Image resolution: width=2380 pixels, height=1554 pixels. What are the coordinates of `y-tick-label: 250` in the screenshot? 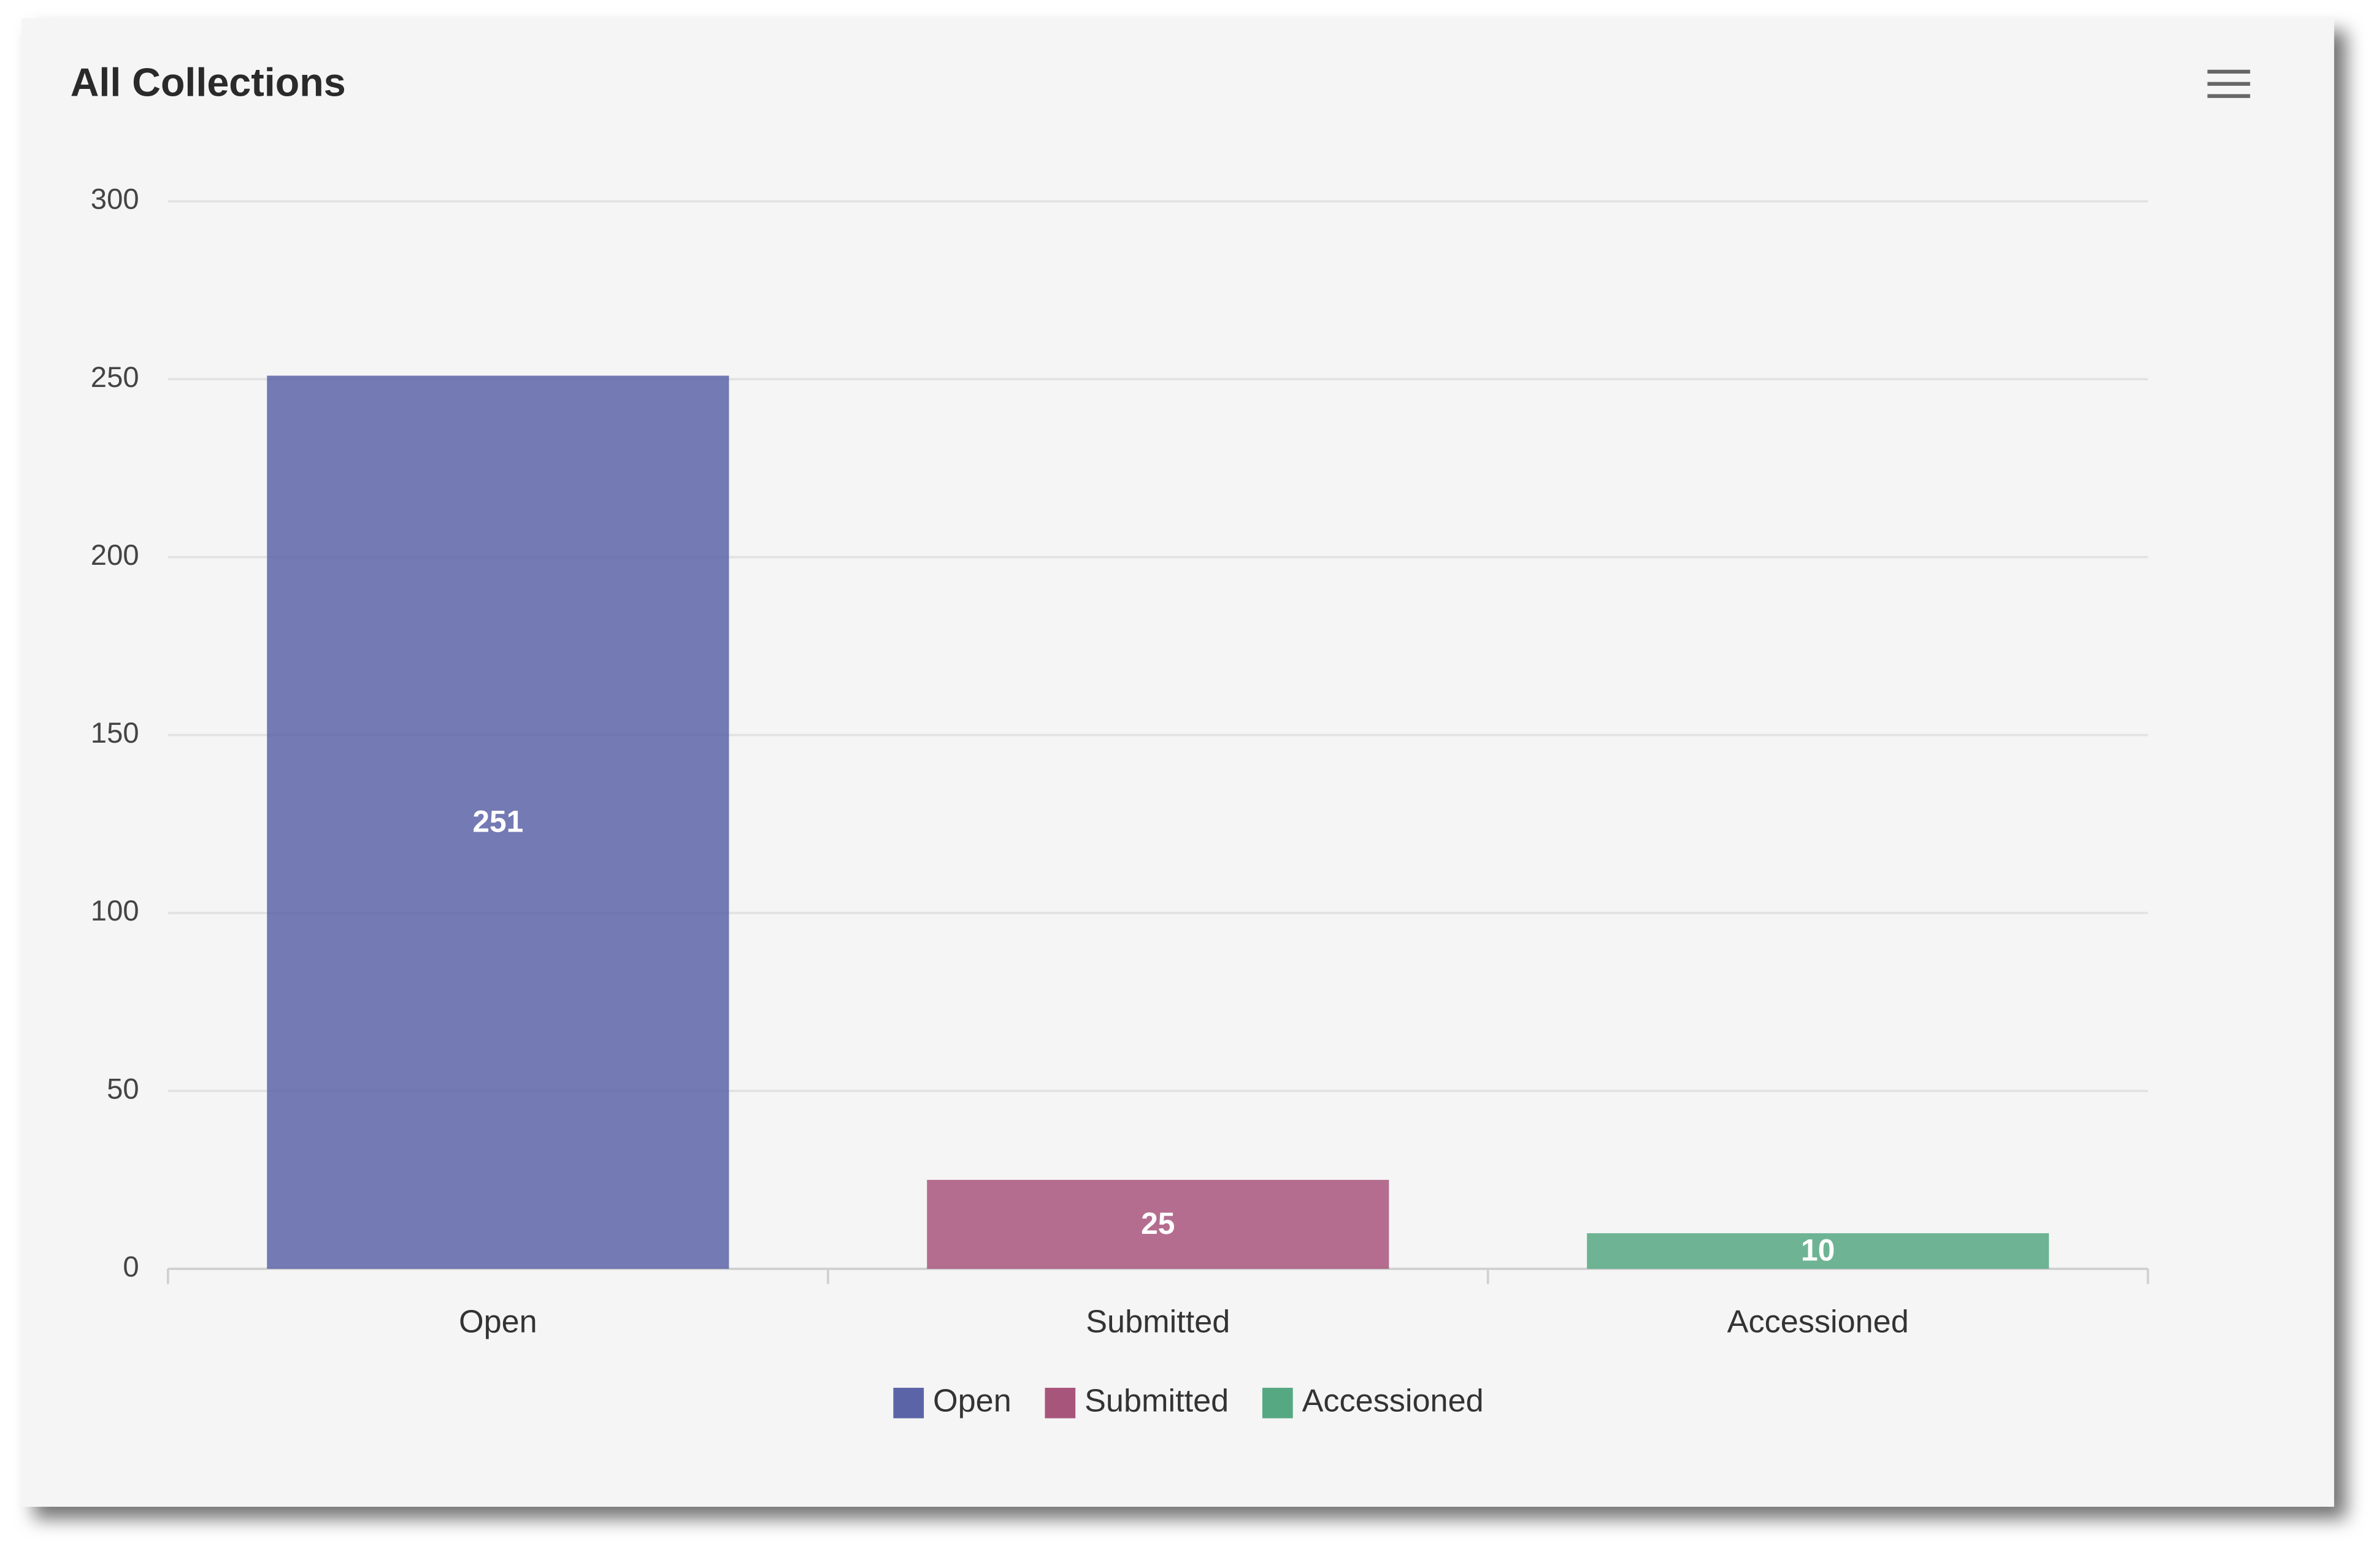 It's located at (115, 377).